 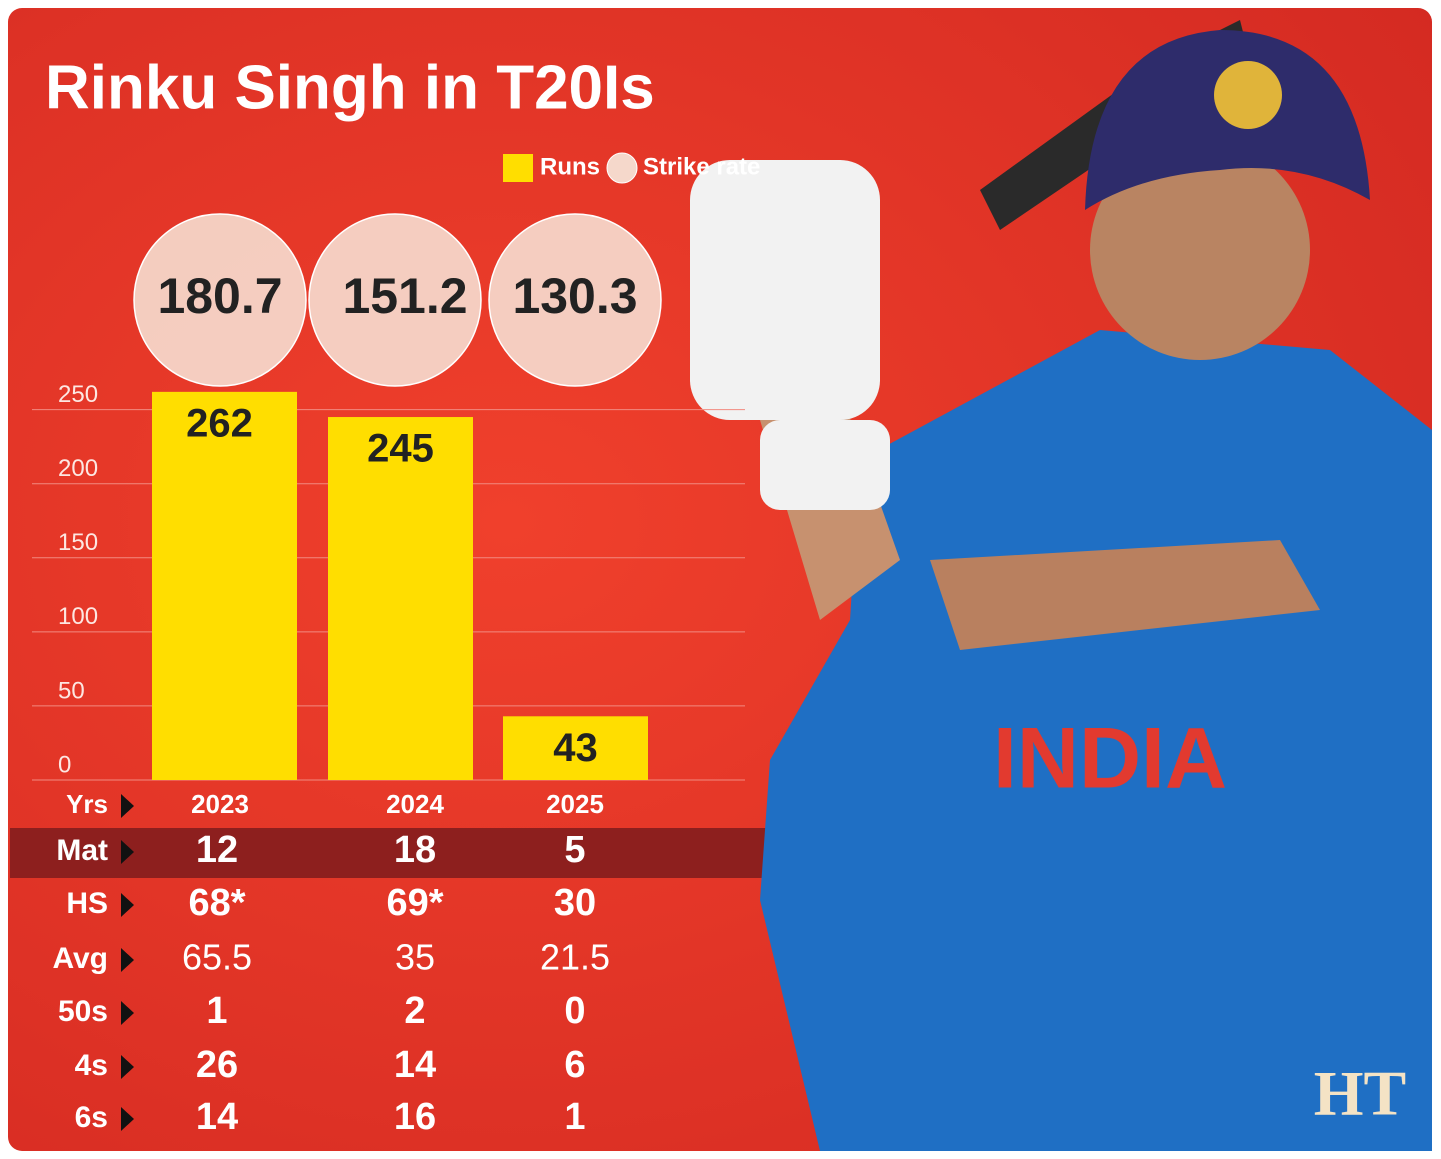 What do you see at coordinates (414, 1011) in the screenshot?
I see `table-cell: 2` at bounding box center [414, 1011].